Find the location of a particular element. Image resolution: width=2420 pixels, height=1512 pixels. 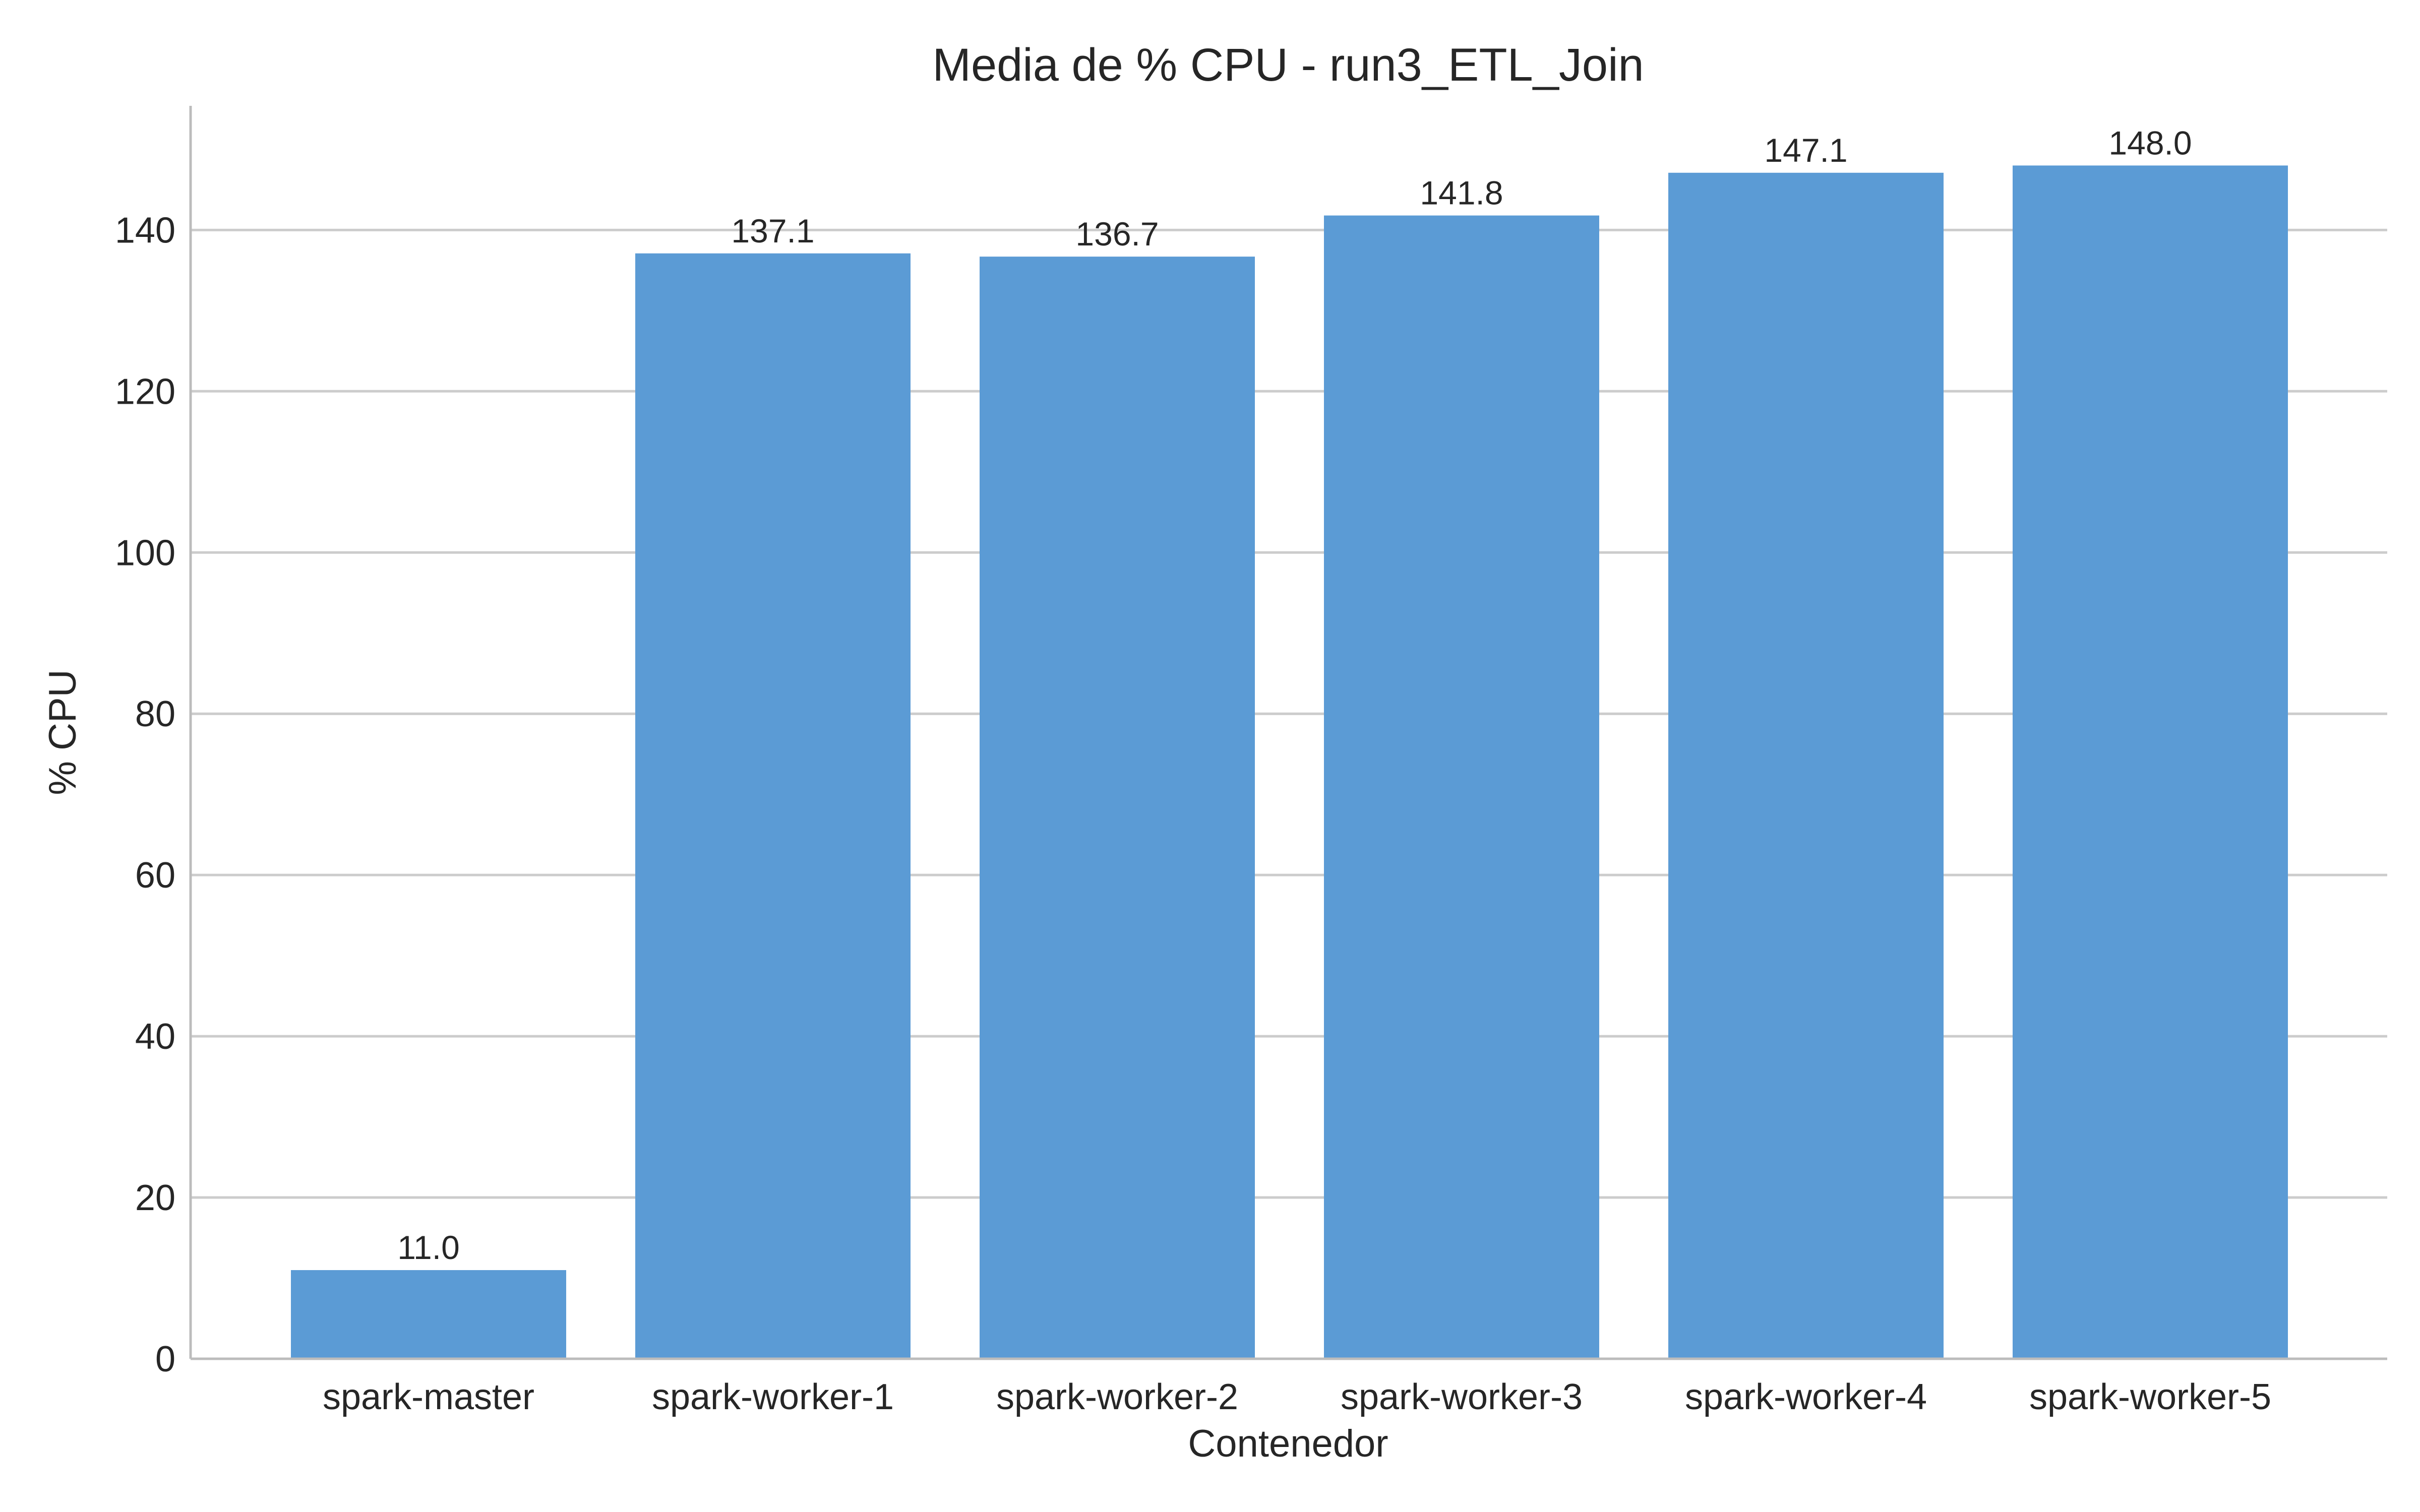

y-tick-label: 0 is located at coordinates (165, 1359).